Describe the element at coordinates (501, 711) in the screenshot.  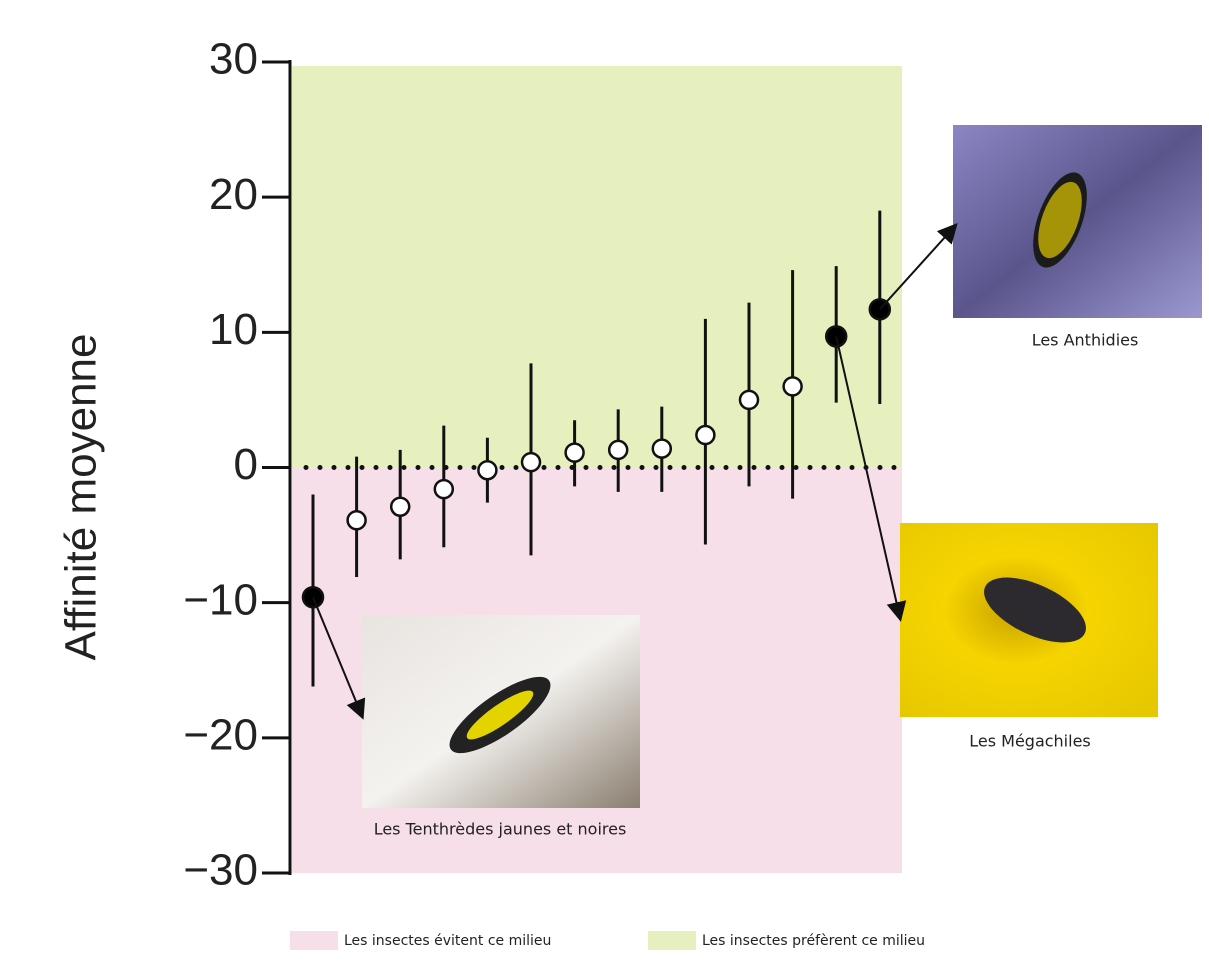
I see `photo-tenthrede` at that location.